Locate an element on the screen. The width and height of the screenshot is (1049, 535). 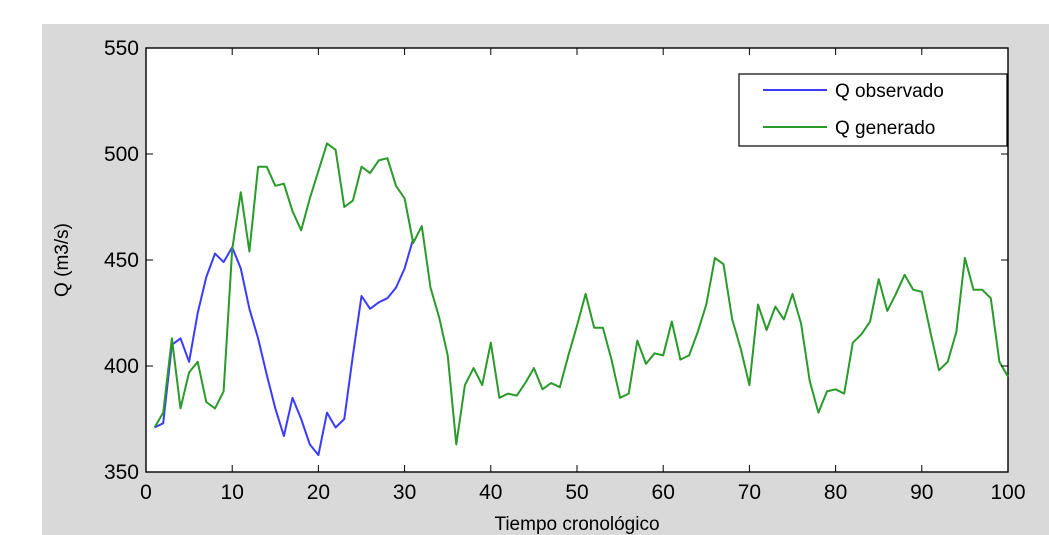
x-tick-label: 40 is located at coordinates (490, 492).